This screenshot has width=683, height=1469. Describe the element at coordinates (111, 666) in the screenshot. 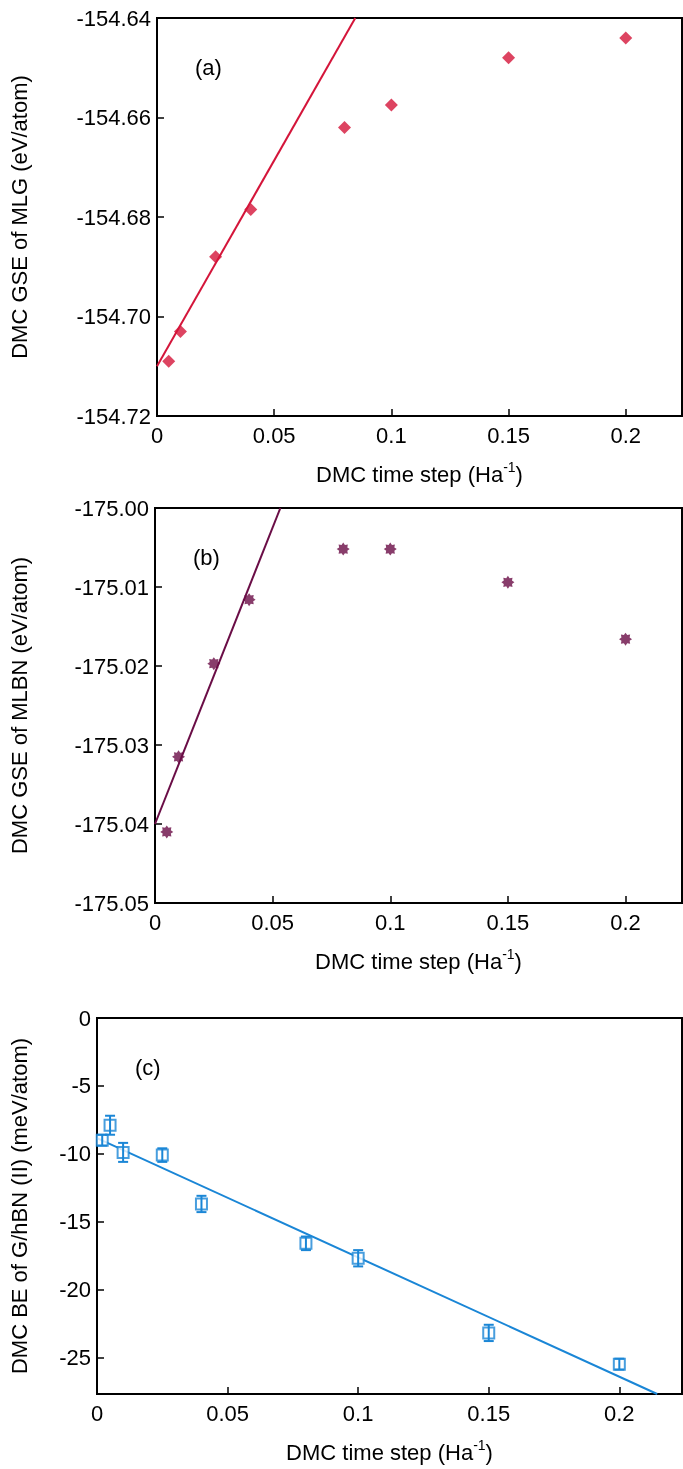

I see `y-tick-label: -175.02` at that location.